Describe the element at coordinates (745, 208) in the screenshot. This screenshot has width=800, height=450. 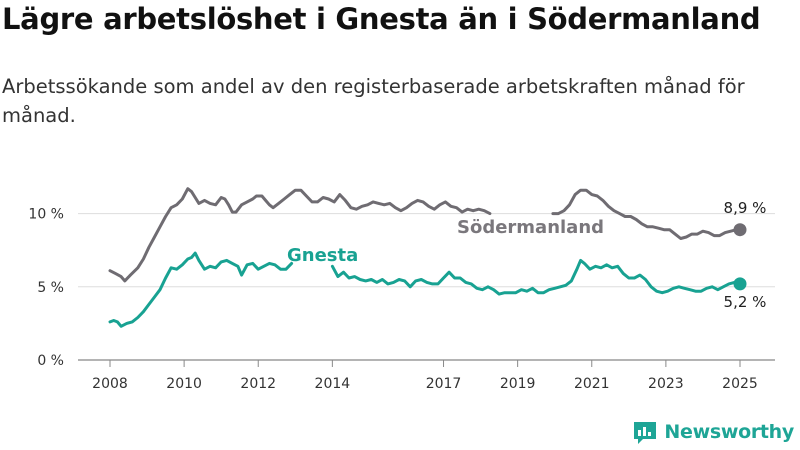
I see `end-value-sodermanland: 8,9 %` at that location.